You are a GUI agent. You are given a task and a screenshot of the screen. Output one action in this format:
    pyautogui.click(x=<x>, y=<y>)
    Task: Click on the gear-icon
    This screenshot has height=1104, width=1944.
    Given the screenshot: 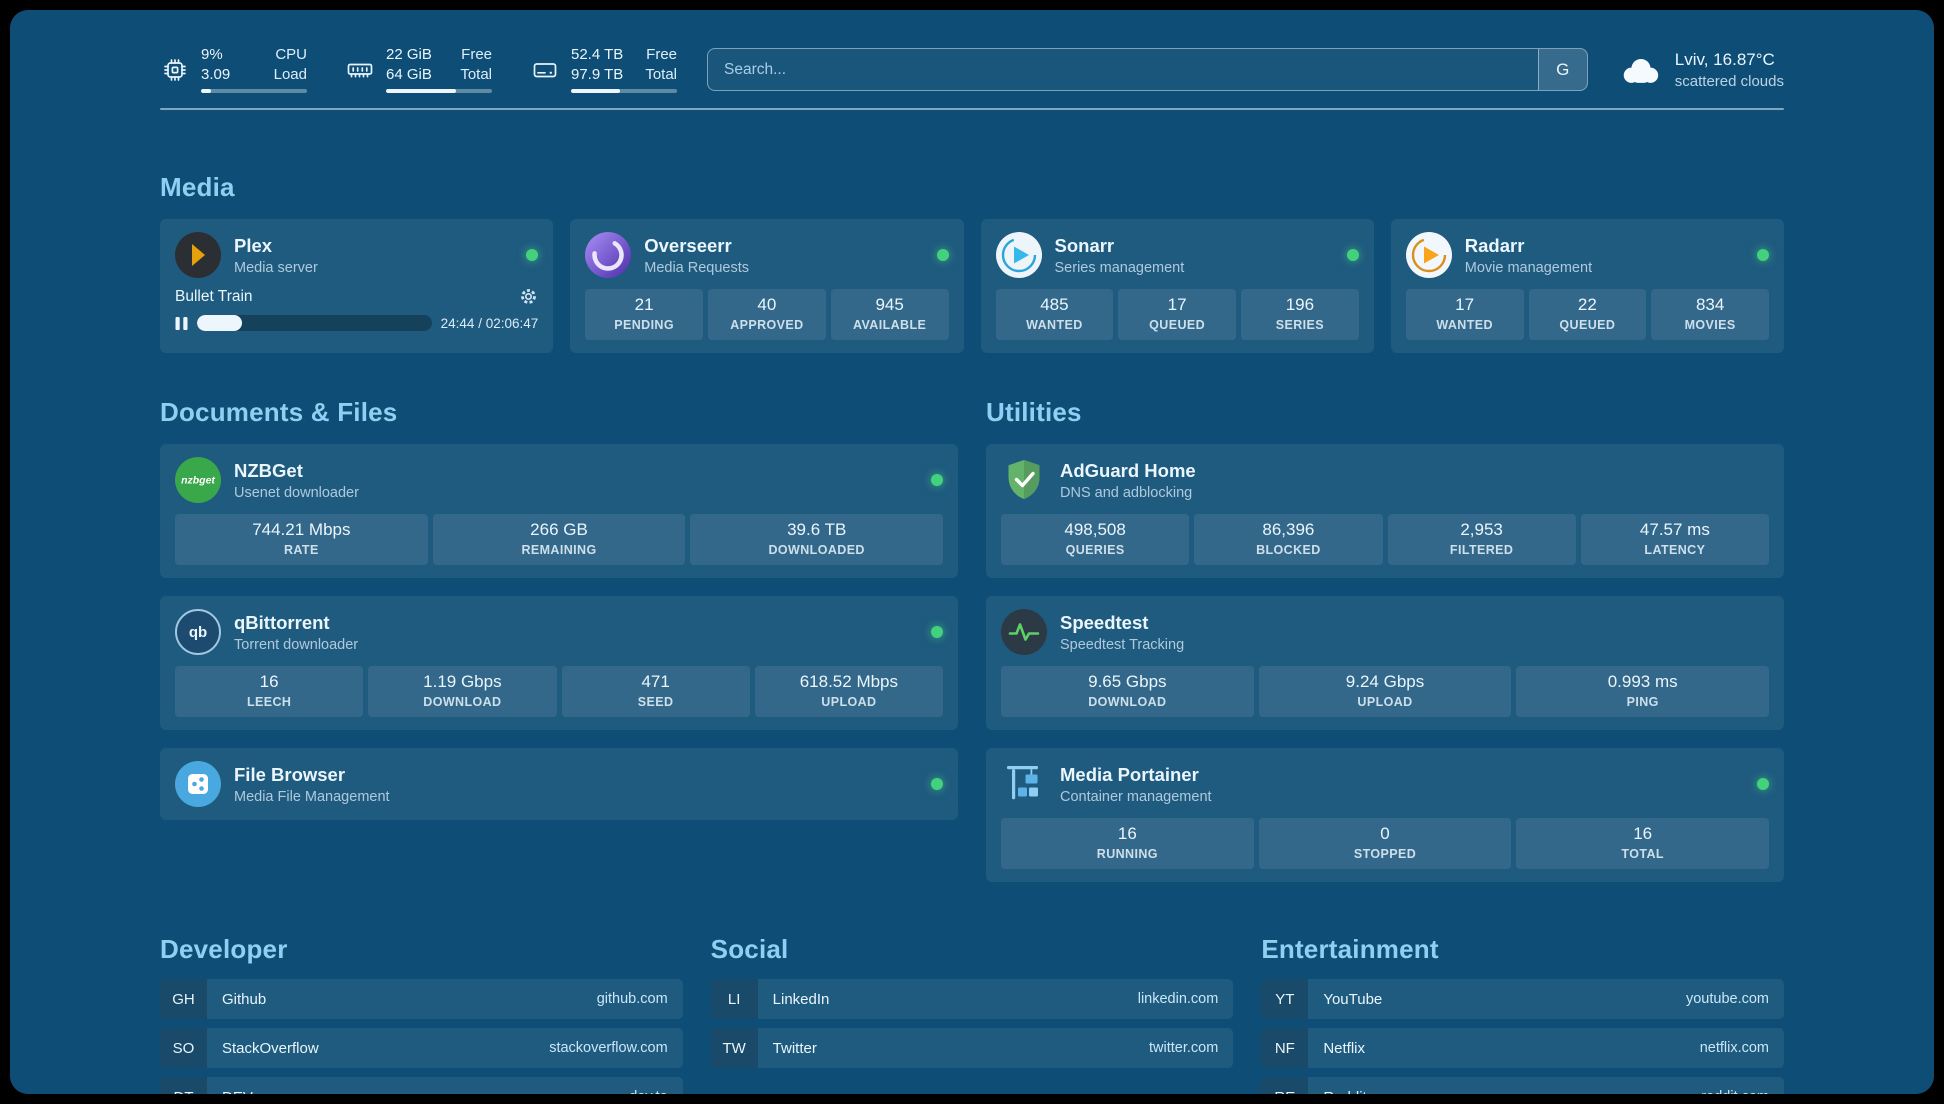 What is the action you would take?
    pyautogui.click(x=528, y=296)
    